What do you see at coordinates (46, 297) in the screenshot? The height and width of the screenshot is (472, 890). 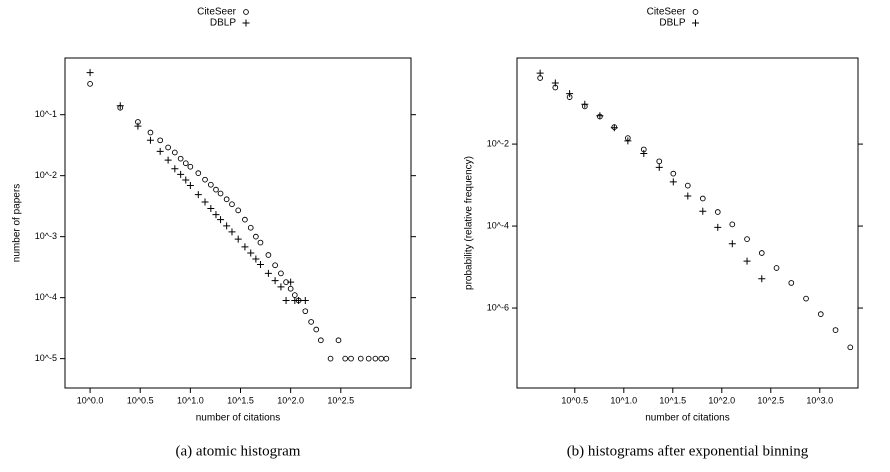 I see `y-tick-label: 10^-4` at bounding box center [46, 297].